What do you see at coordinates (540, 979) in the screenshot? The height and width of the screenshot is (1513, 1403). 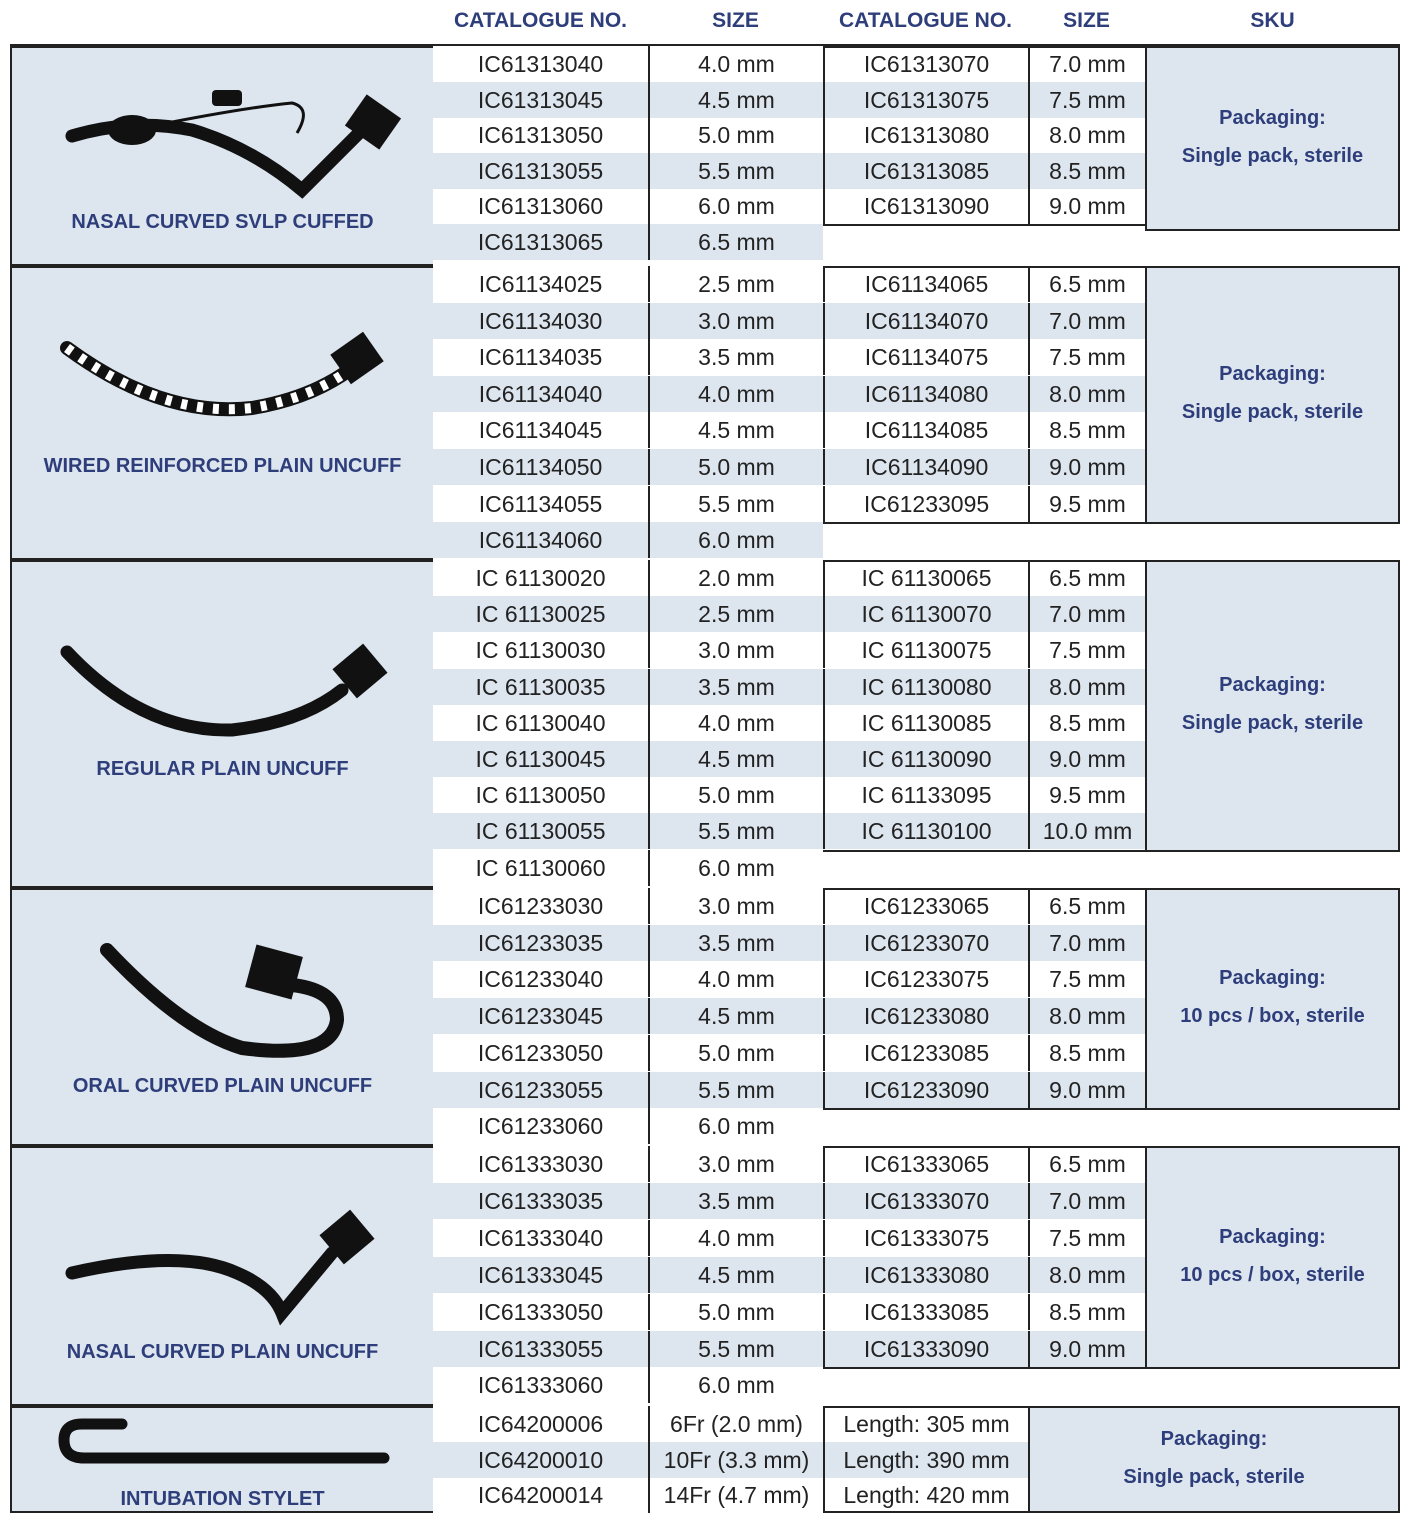 I see `catalogue-number: IC61233040` at bounding box center [540, 979].